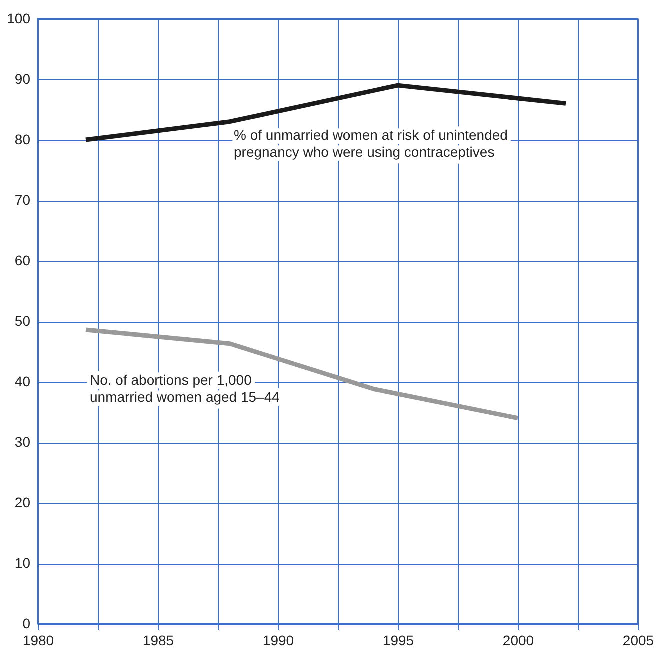 Image resolution: width=663 pixels, height=656 pixels. What do you see at coordinates (638, 640) in the screenshot?
I see `x-tick-label: 2005` at bounding box center [638, 640].